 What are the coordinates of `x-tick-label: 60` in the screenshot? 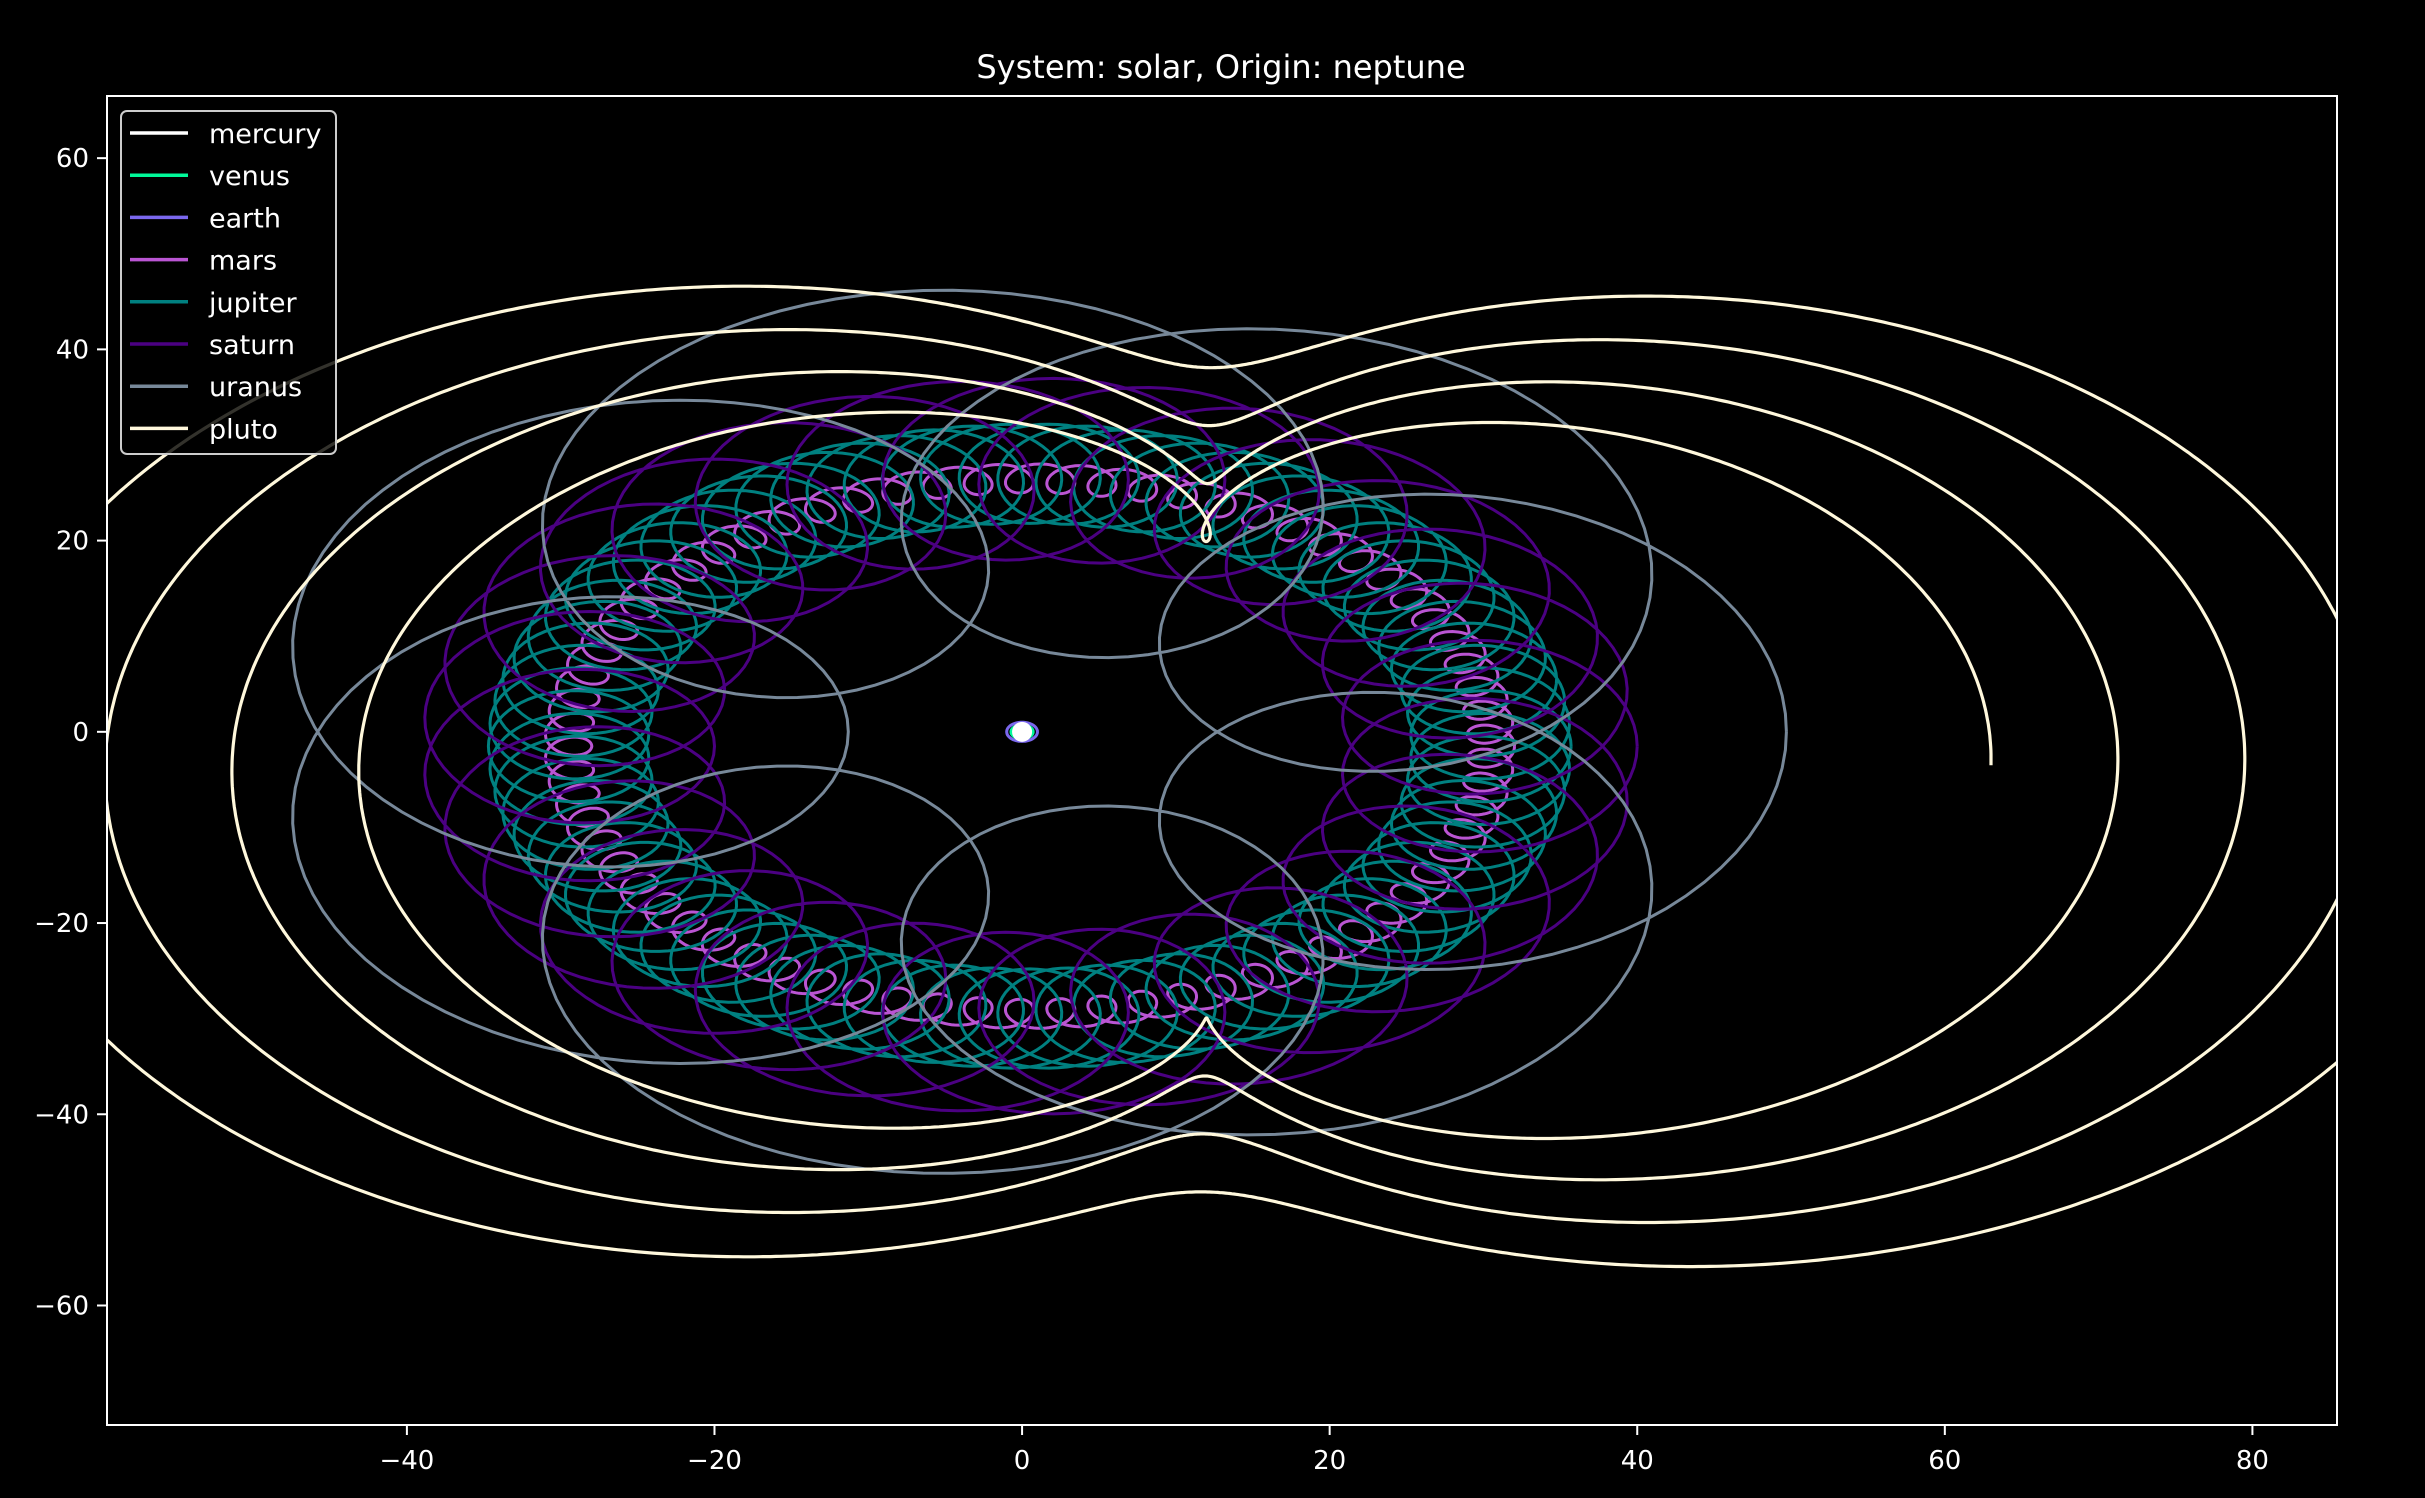 It's located at (1944, 1461).